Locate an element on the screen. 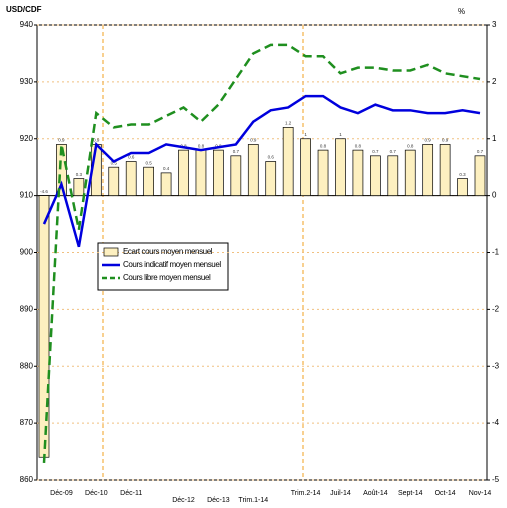  y-tick-label: 880 is located at coordinates (27, 365).